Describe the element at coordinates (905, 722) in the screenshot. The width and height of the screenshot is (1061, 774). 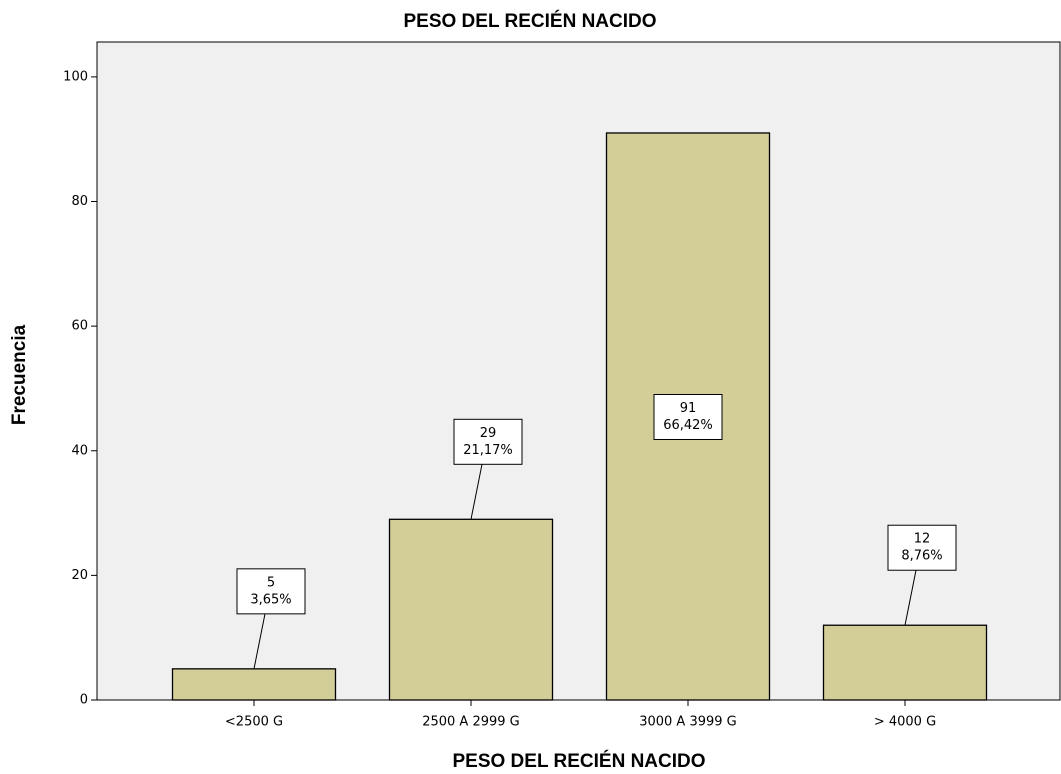
I see `x-tick-label: > 4000 G` at that location.